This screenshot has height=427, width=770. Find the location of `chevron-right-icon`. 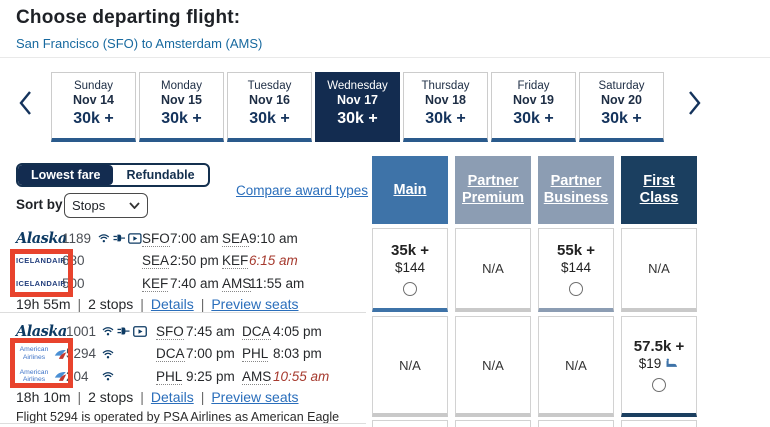

chevron-right-icon is located at coordinates (695, 103).